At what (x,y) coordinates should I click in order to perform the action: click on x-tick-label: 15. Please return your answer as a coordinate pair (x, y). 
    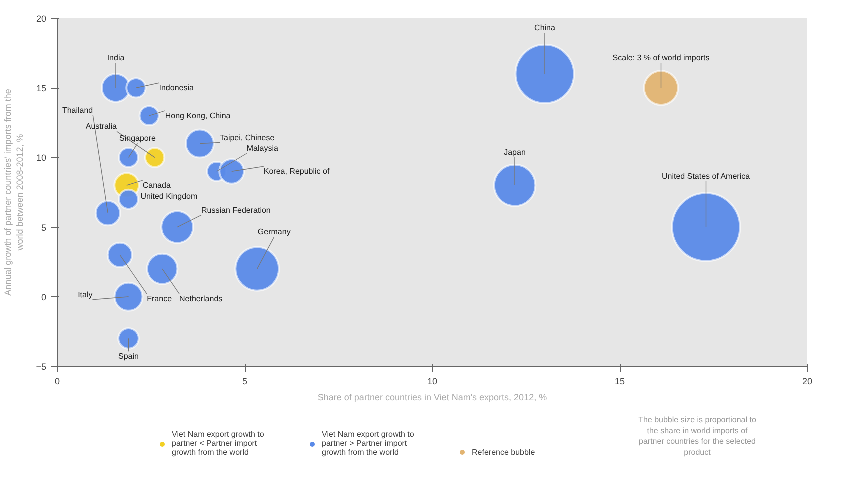
    Looking at the image, I should click on (620, 381).